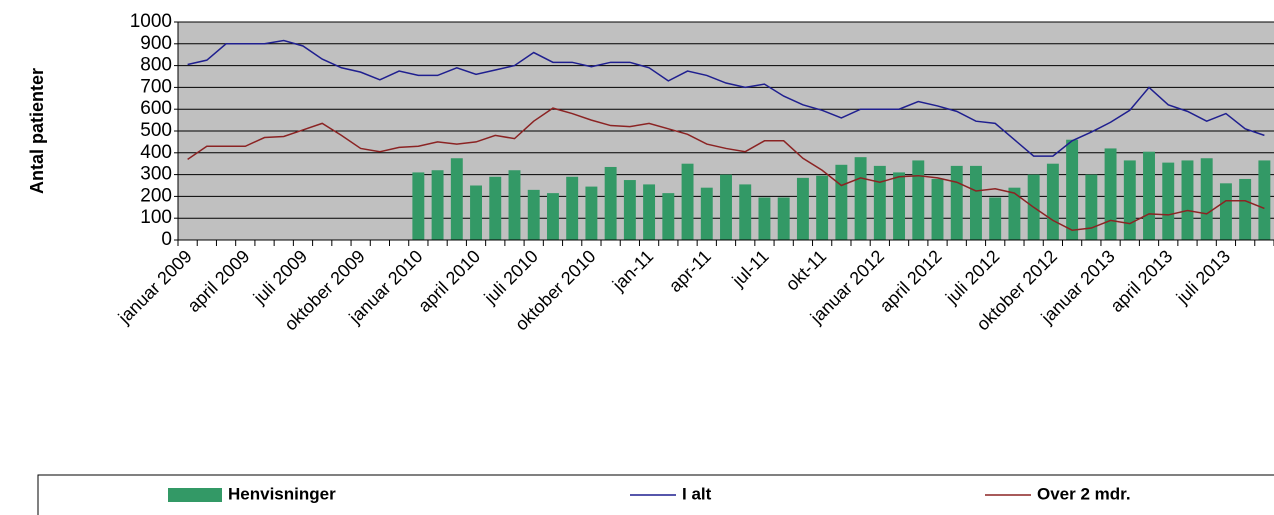 The image size is (1274, 515). Describe the element at coordinates (156, 195) in the screenshot. I see `y-tick-label: 200` at that location.